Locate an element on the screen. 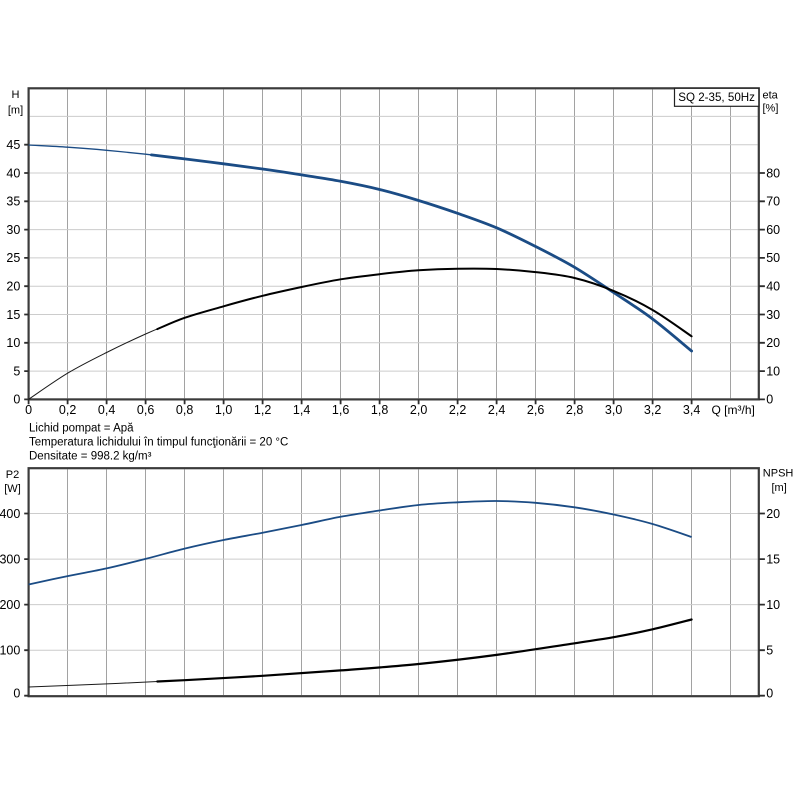 The height and width of the screenshot is (805, 800). svg-text: 100 is located at coordinates (10, 651).